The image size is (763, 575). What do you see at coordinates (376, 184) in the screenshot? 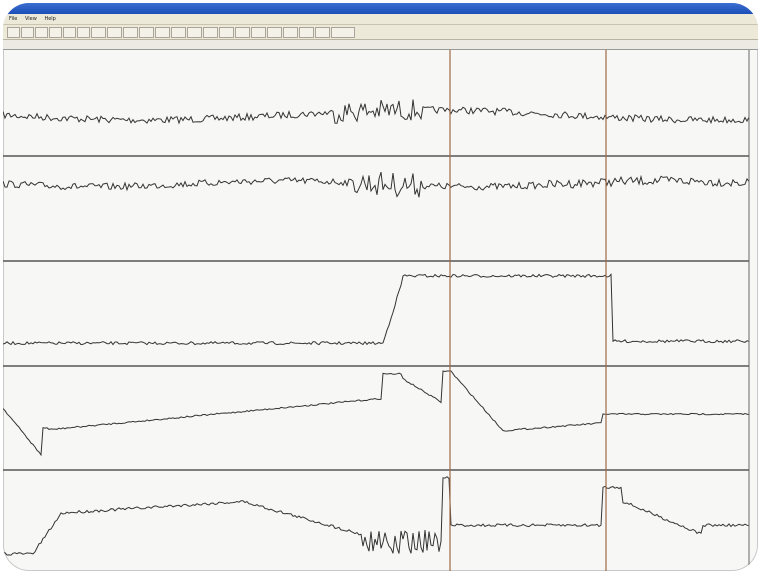
I see `channel-2-trace` at bounding box center [376, 184].